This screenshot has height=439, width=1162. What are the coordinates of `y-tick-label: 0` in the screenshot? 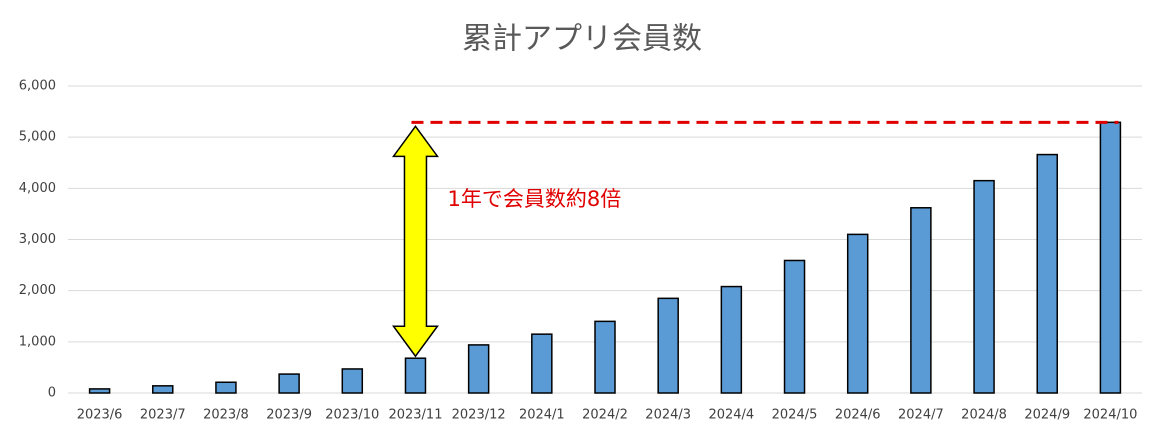 It's located at (52, 393).